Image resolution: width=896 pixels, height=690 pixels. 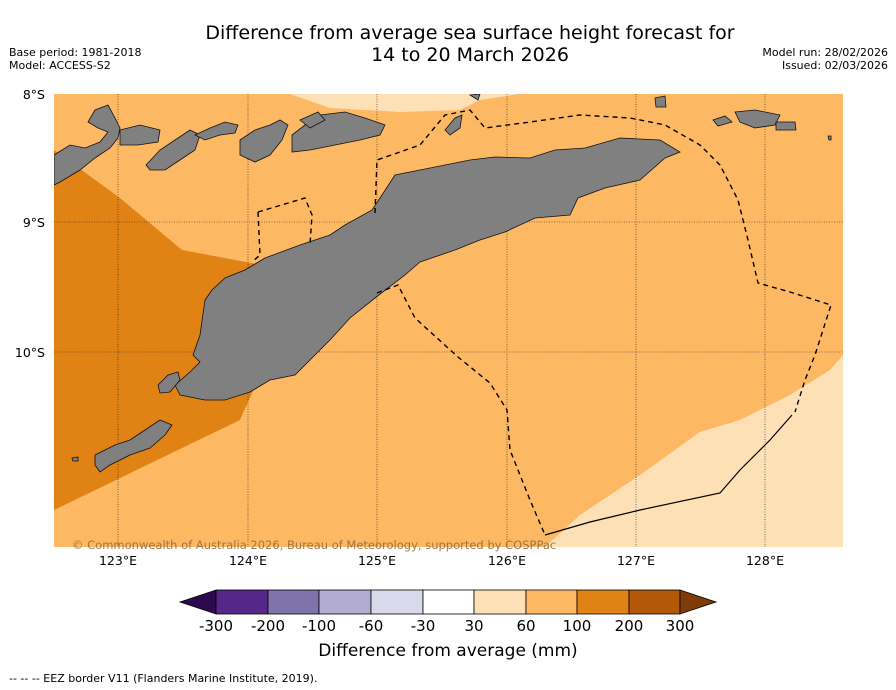 I want to click on romang-island, so click(x=474, y=97).